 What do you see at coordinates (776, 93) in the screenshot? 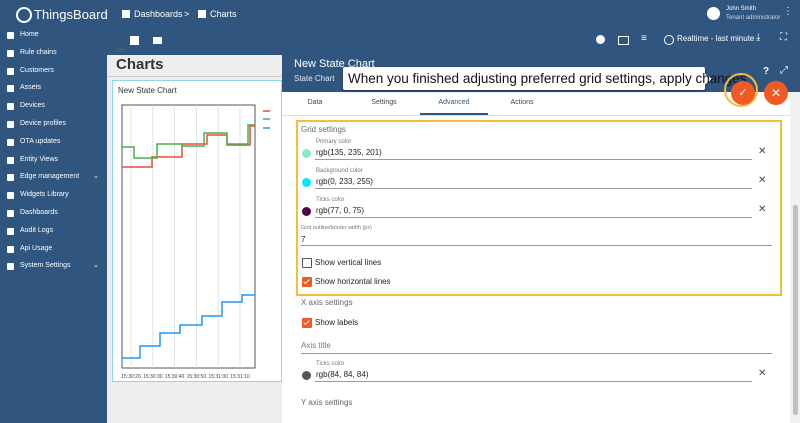
I see `close-button: ✕` at bounding box center [776, 93].